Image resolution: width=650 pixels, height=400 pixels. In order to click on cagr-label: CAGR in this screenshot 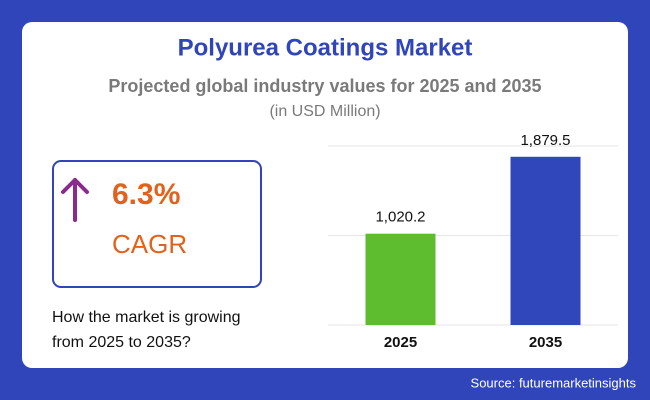, I will do `click(149, 244)`.